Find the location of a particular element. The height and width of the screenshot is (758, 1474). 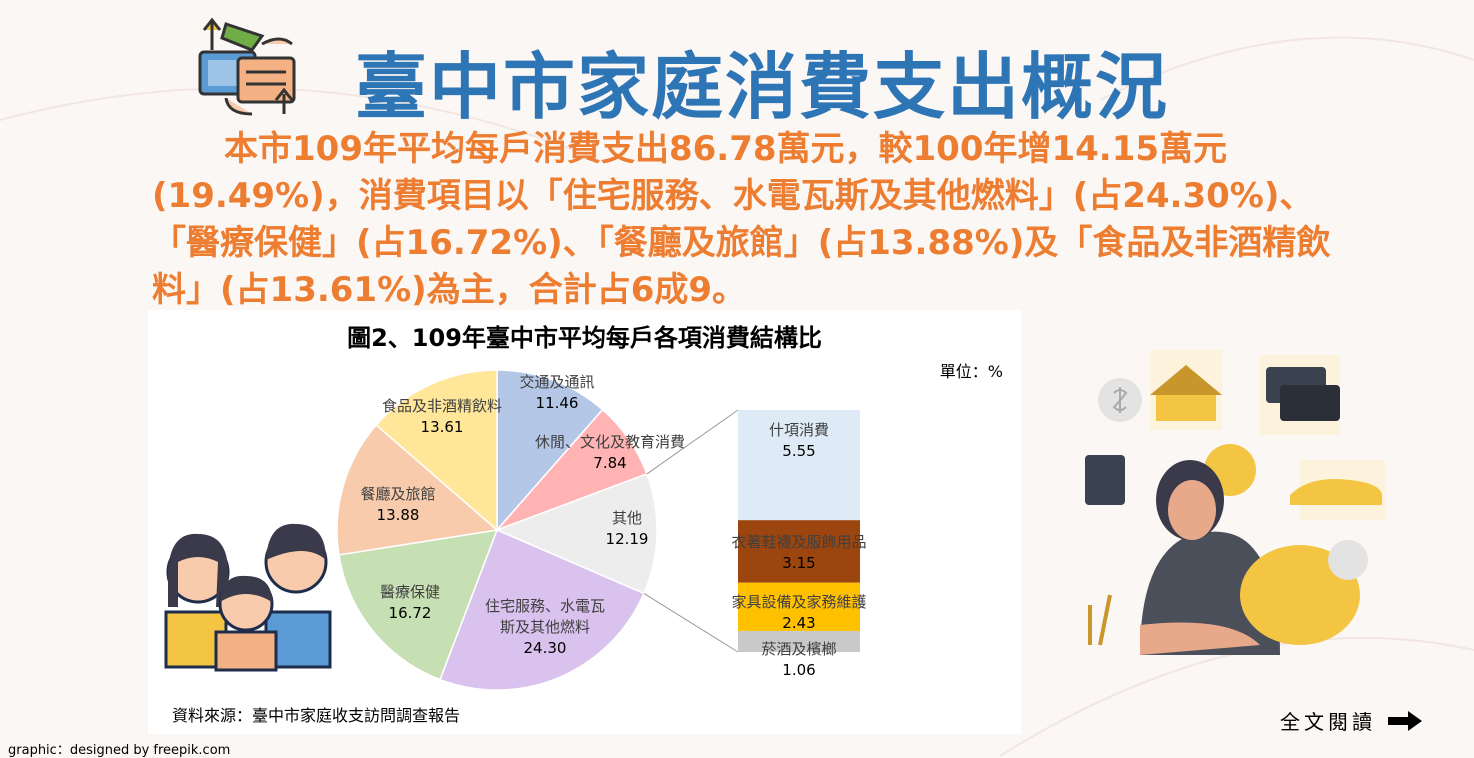

pie-label-text: 交通及通訊 is located at coordinates (557, 382).